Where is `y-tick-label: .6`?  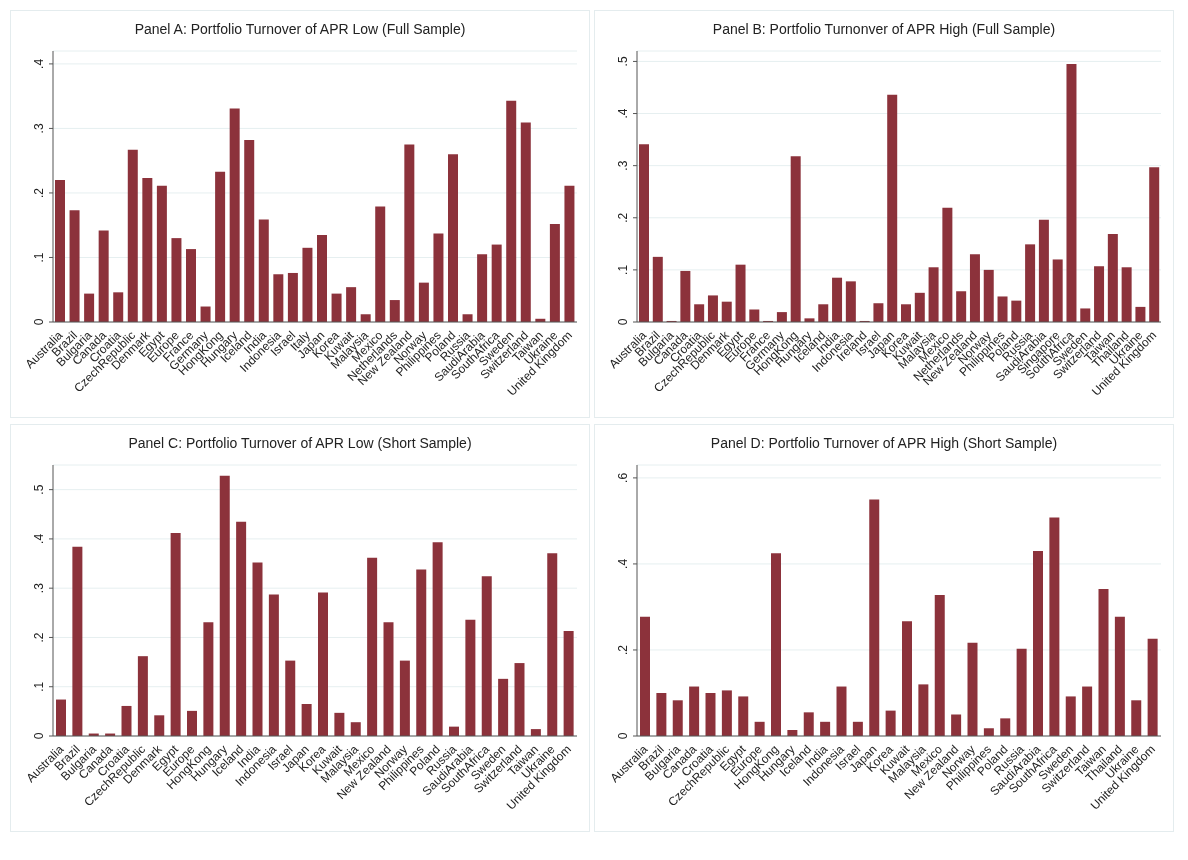 y-tick-label: .6 is located at coordinates (623, 477).